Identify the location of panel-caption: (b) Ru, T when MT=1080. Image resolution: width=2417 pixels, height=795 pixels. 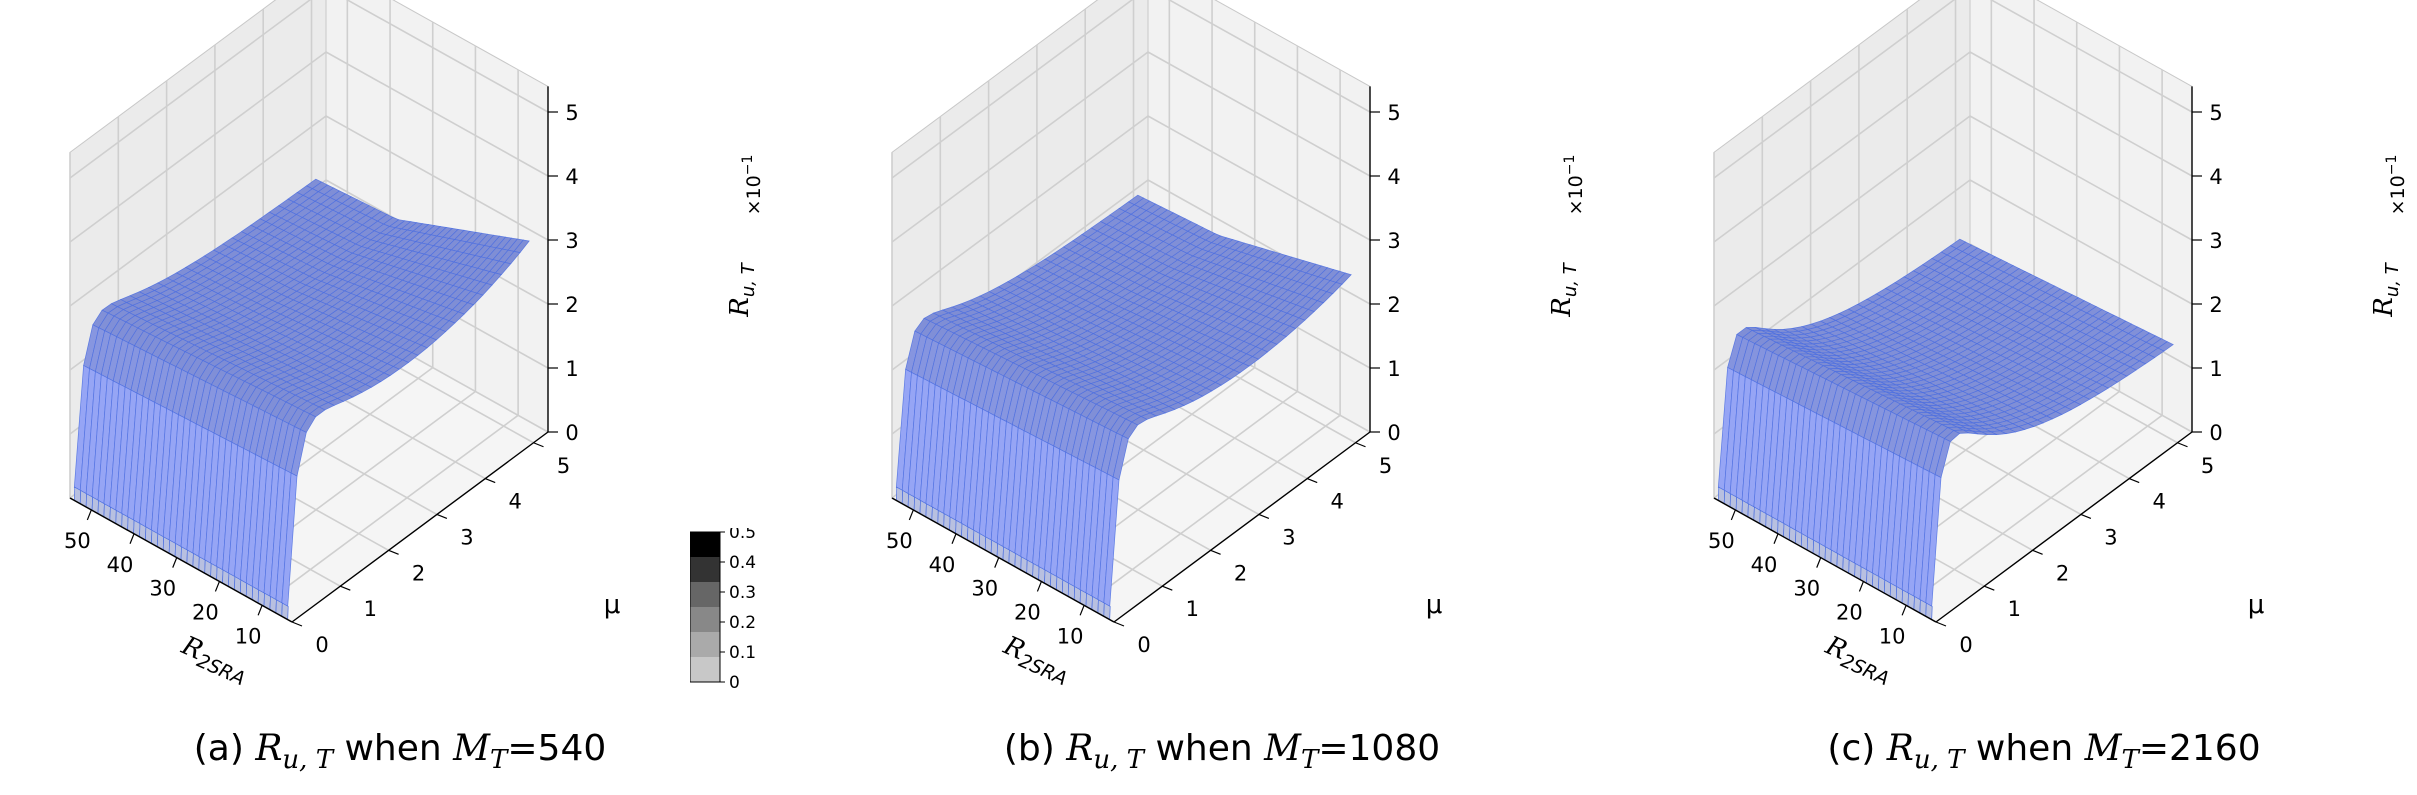
(1222, 752).